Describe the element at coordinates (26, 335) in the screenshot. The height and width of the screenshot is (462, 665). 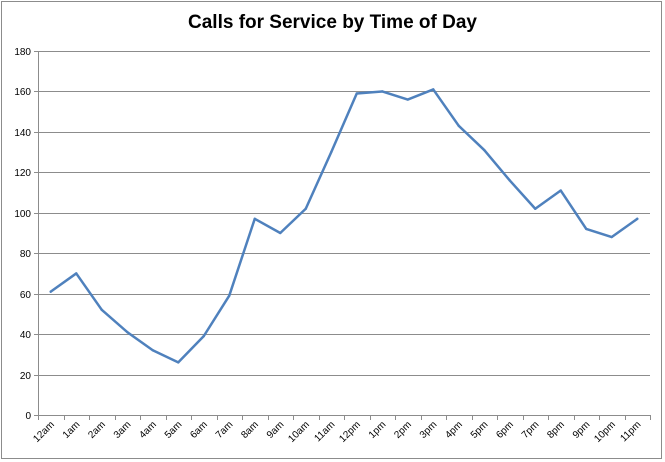
I see `y-tick-label: 40` at that location.